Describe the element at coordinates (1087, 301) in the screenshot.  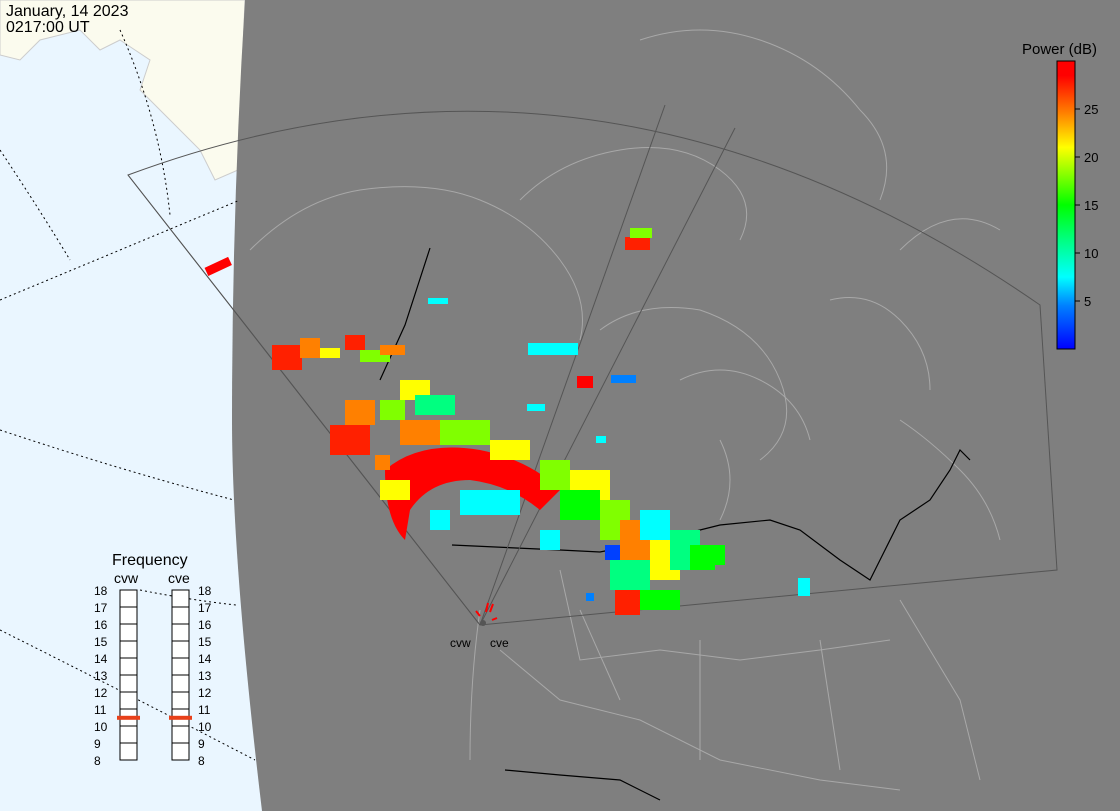
I see `colorbar-tick-label: 5` at that location.